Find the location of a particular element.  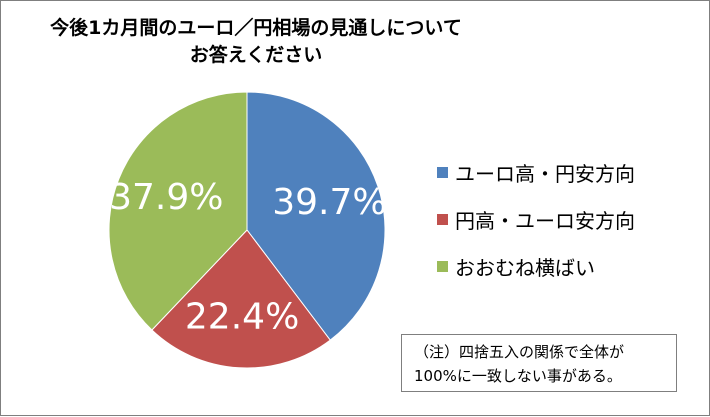

pie-slice-labels: 39.7% 22.4% 37.9% is located at coordinates (247, 257).